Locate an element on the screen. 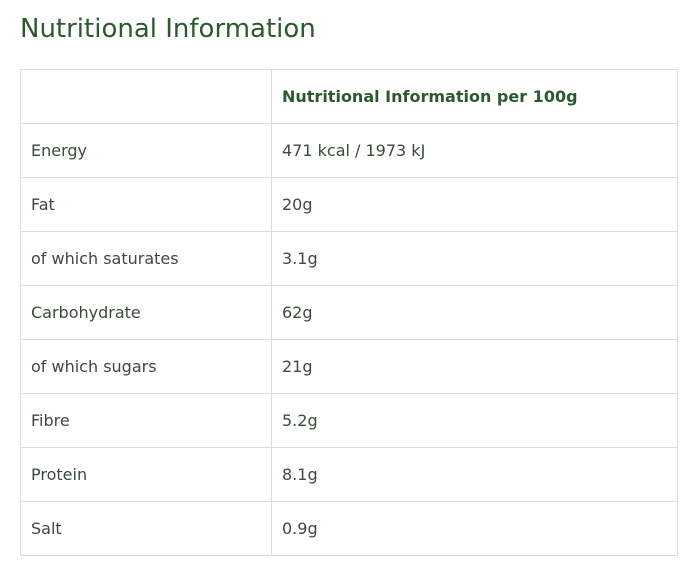 Image resolution: width=700 pixels, height=581 pixels. nutrient-value: 5.2g is located at coordinates (474, 420).